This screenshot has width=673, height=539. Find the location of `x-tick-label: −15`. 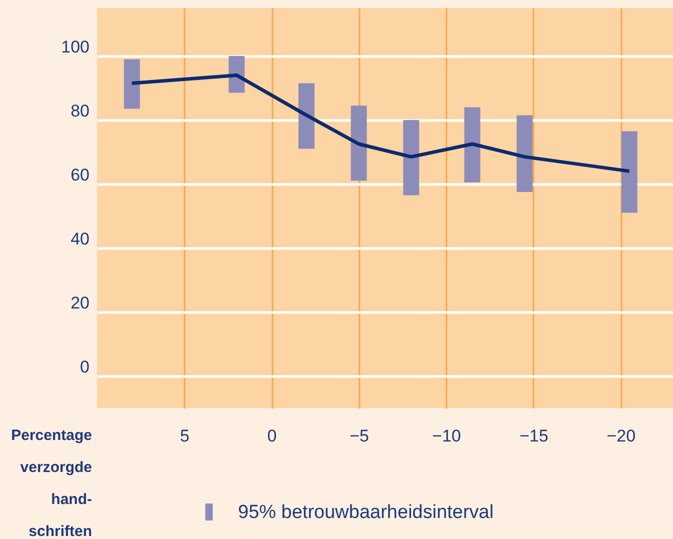

x-tick-label: −15 is located at coordinates (533, 436).